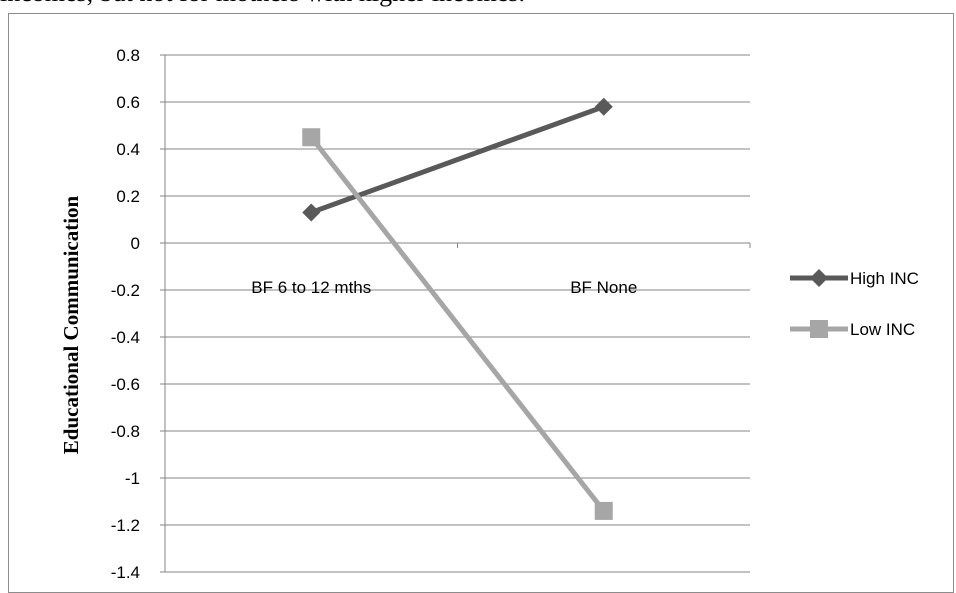 The width and height of the screenshot is (956, 593). What do you see at coordinates (71, 324) in the screenshot?
I see `y-axis-label: Educational Communication` at bounding box center [71, 324].